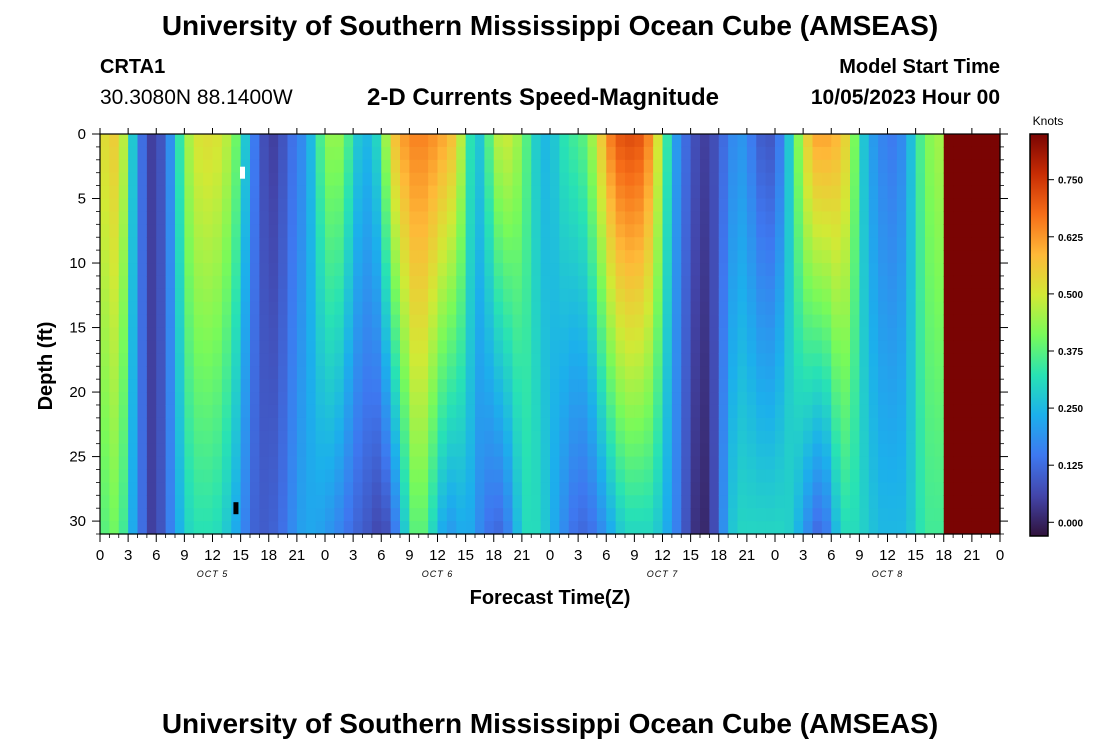  What do you see at coordinates (184, 555) in the screenshot?
I see `x-tick-label: 9` at bounding box center [184, 555].